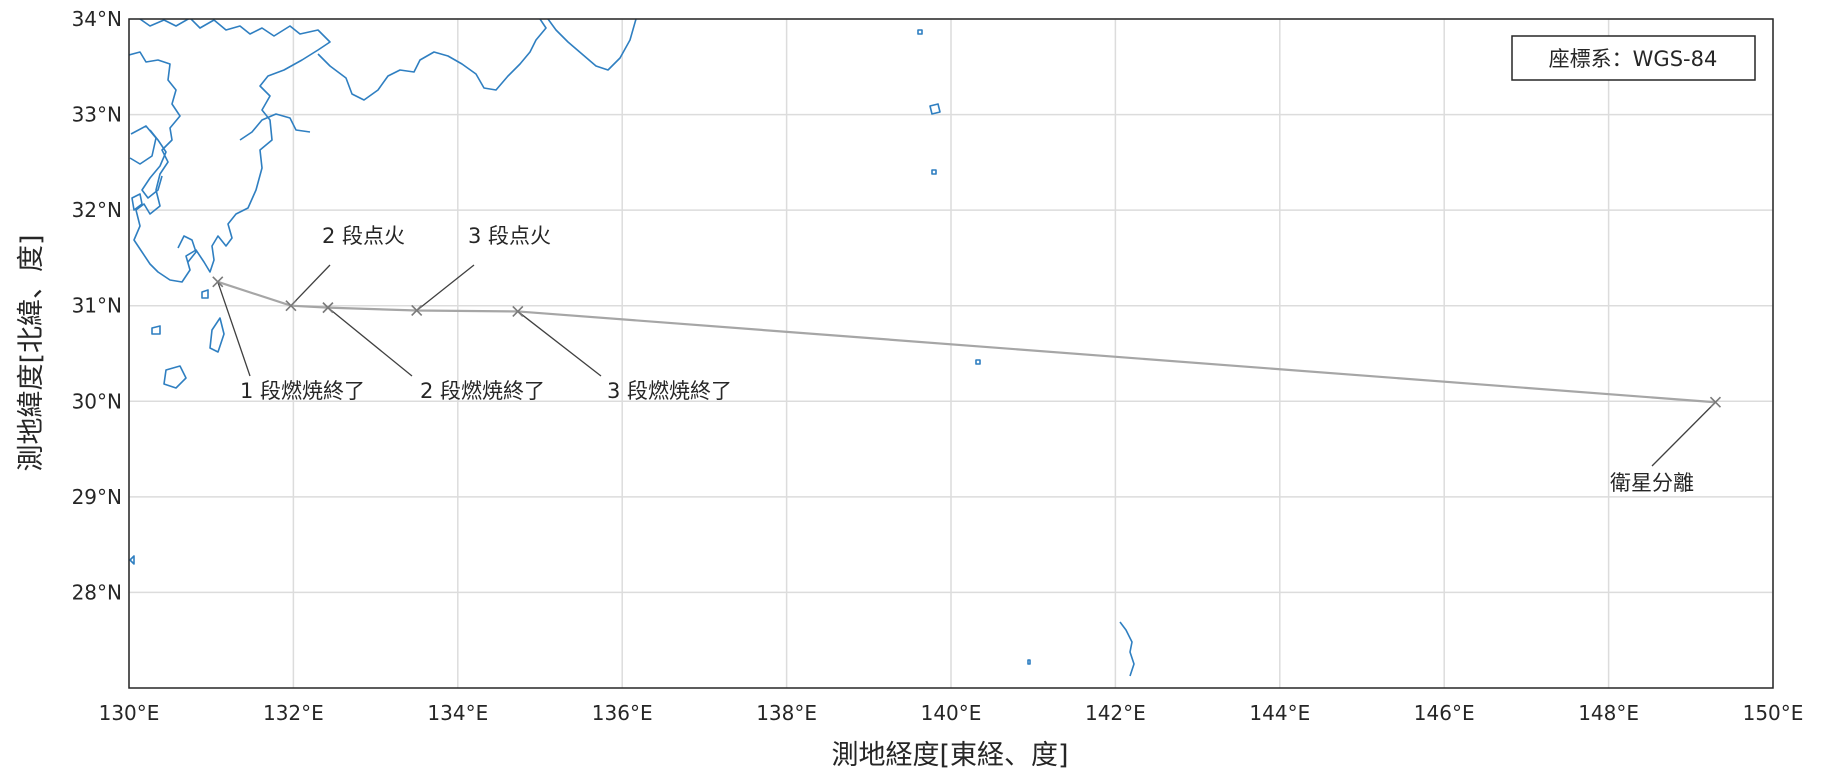 Image resolution: width=1831 pixels, height=777 pixels. I want to click on izu-islet-g, so click(132, 560).